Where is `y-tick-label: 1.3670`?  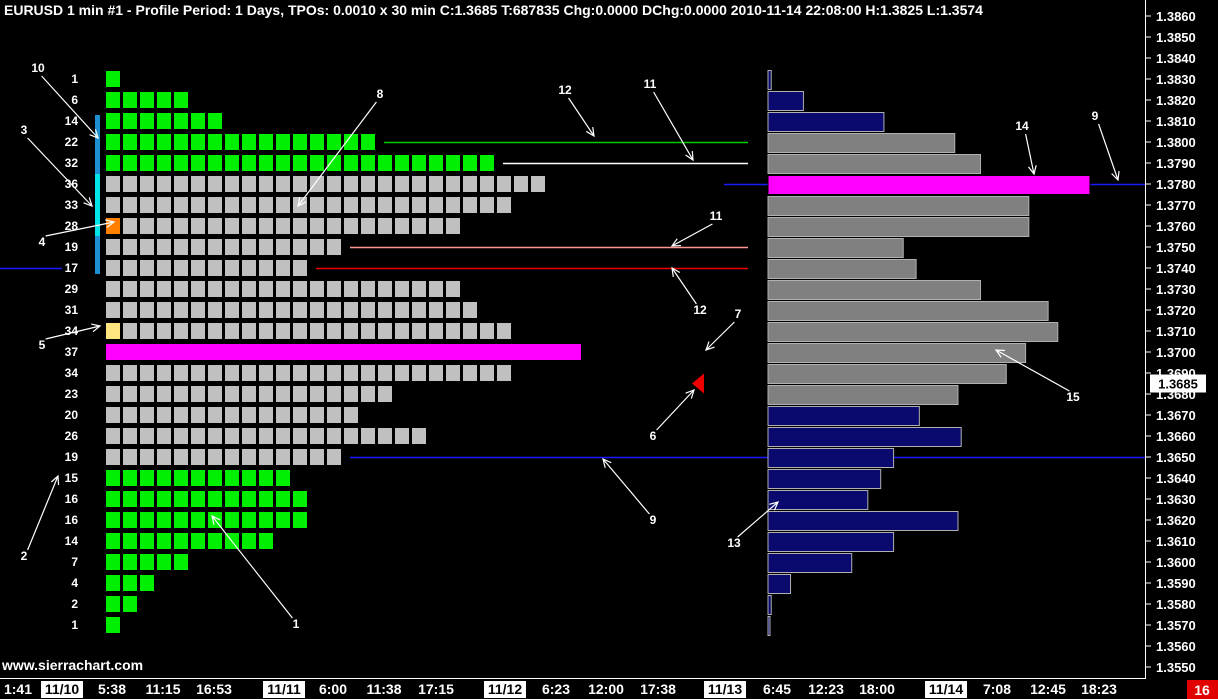 y-tick-label: 1.3670 is located at coordinates (1176, 415).